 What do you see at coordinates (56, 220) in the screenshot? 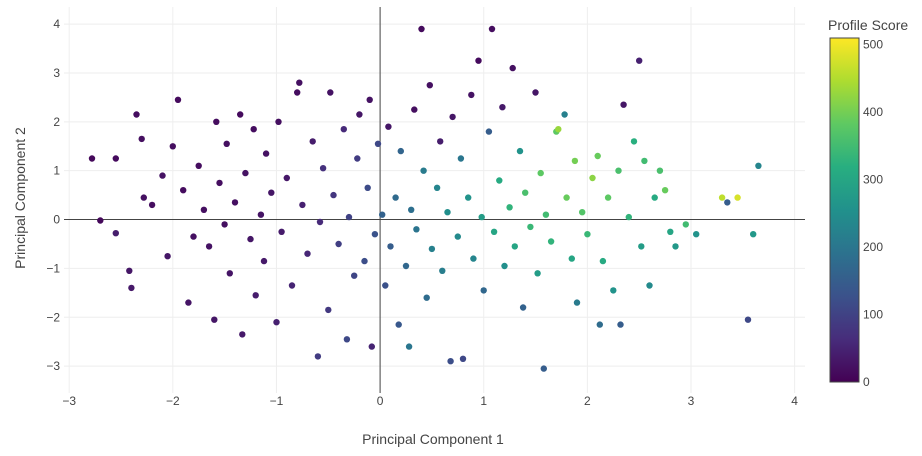
I see `y-tick-label: 0` at bounding box center [56, 220].